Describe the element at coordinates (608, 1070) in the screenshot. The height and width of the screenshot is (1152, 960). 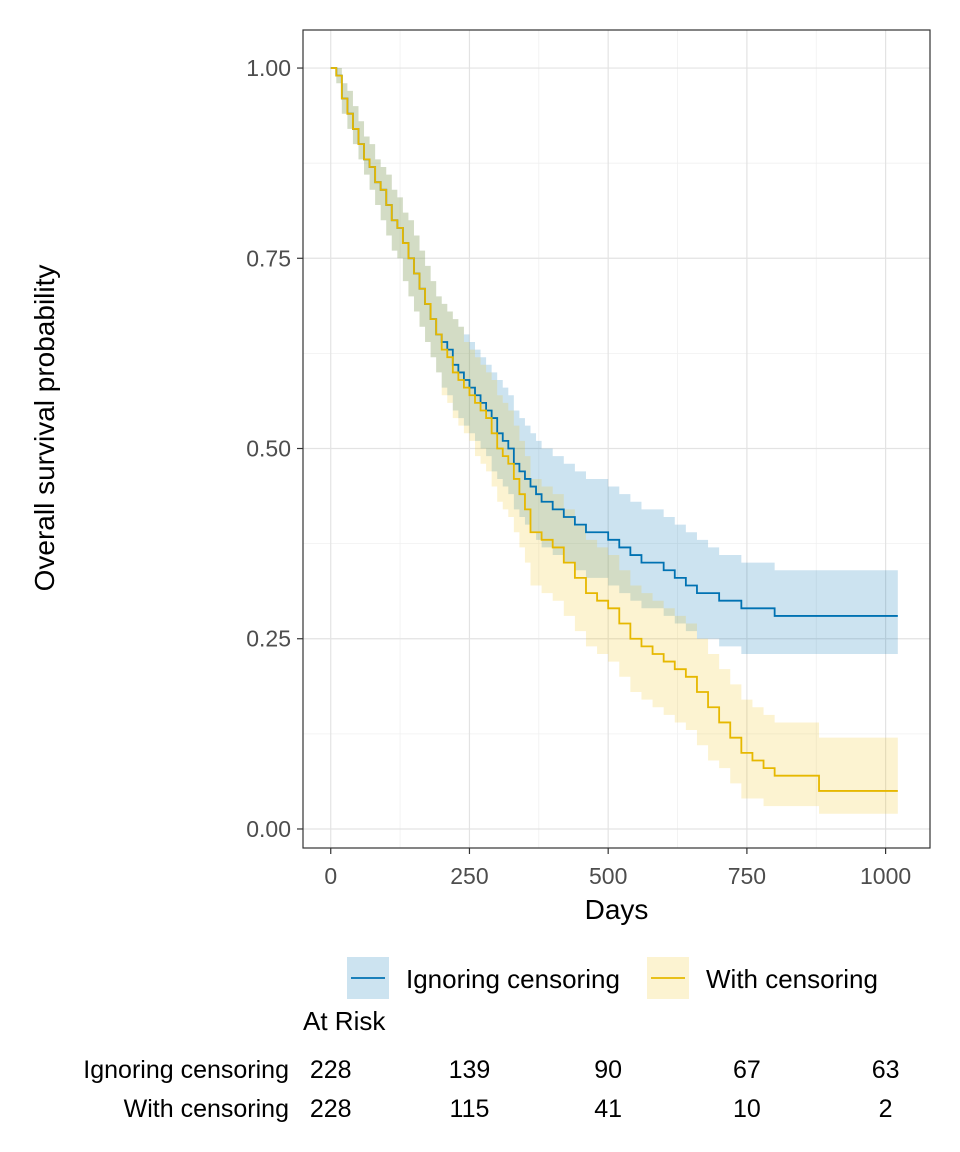
I see `risk-count-r0-c2: 90` at that location.